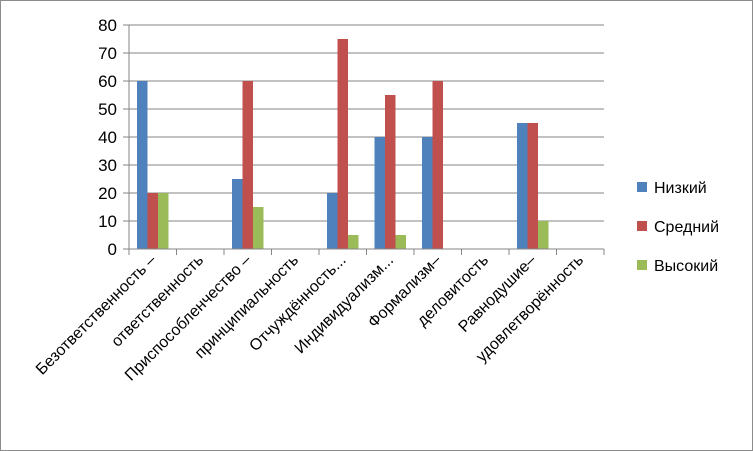  I want to click on y-tick-label: 0, so click(112, 249).